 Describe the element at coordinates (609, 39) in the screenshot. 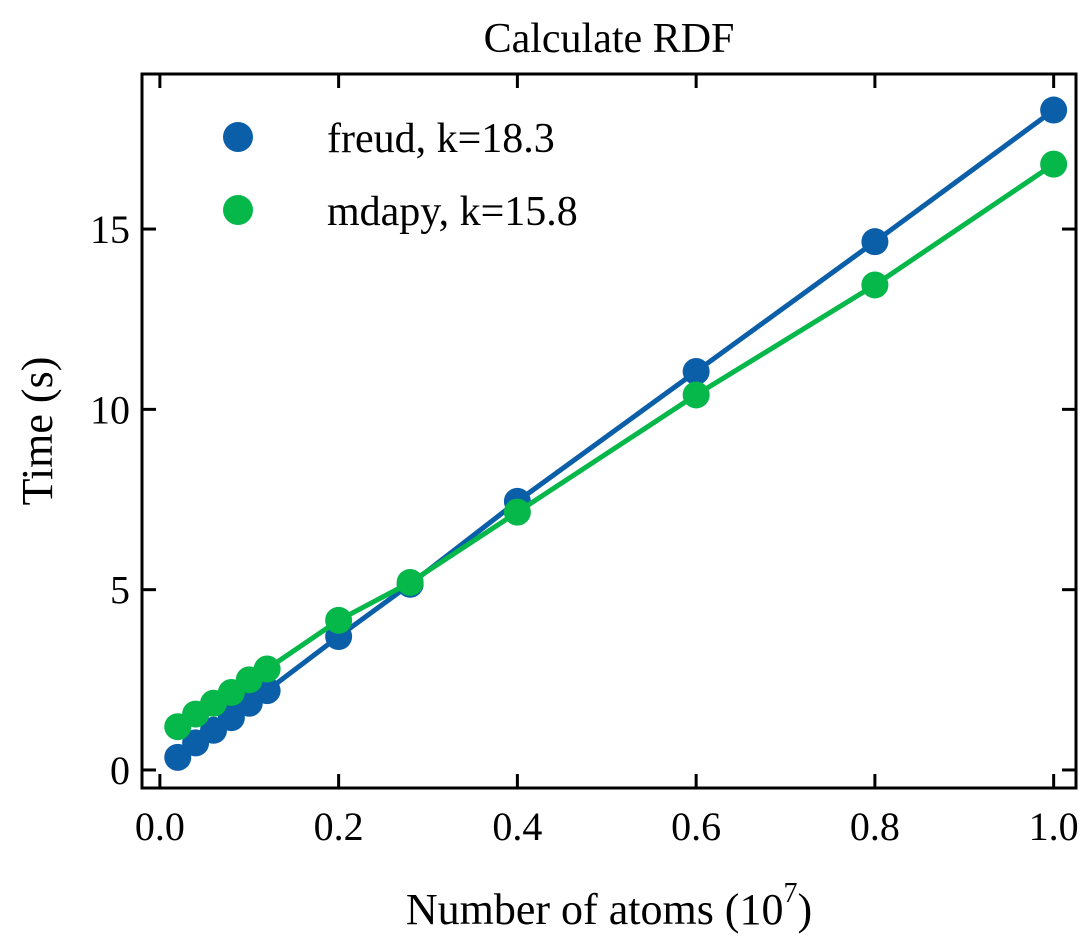

I see `chart-title: Calculate RDF` at that location.